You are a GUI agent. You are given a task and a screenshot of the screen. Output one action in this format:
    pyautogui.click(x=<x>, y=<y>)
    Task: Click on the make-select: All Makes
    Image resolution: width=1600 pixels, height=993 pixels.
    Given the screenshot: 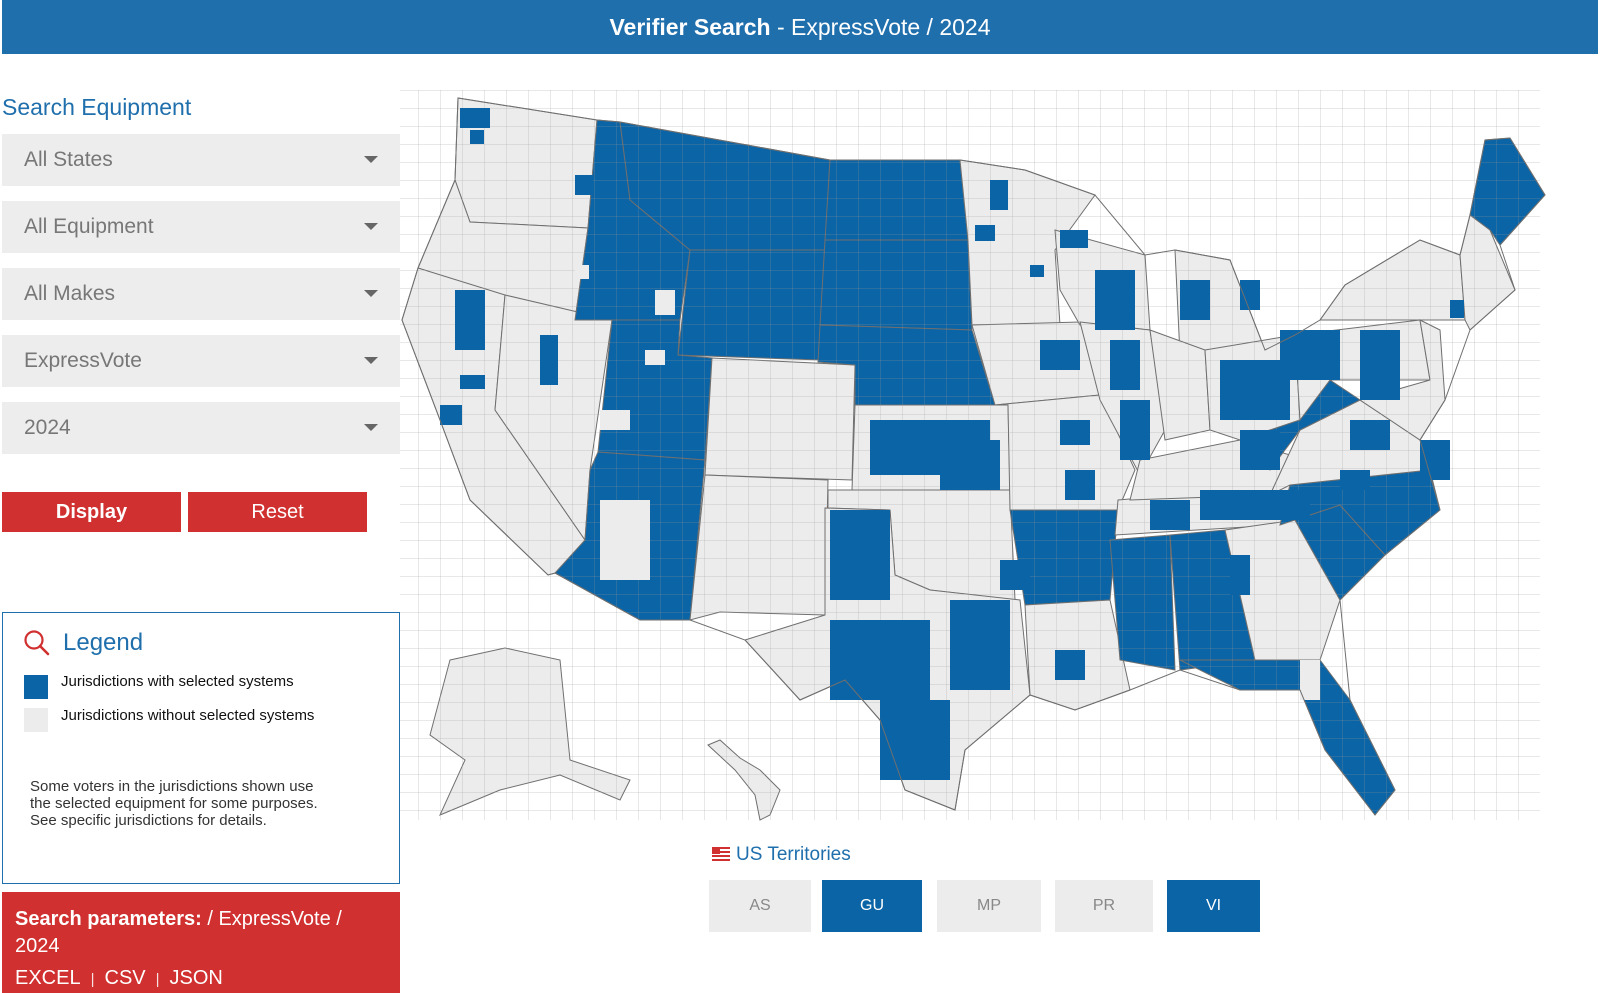 What is the action you would take?
    pyautogui.click(x=201, y=294)
    